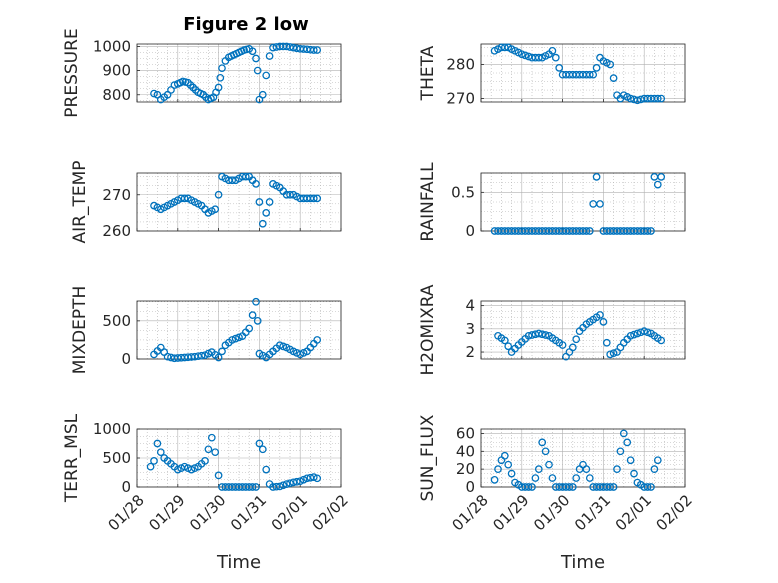 The width and height of the screenshot is (778, 583). What do you see at coordinates (428, 202) in the screenshot?
I see `y-axis-label: RAINFALL` at bounding box center [428, 202].